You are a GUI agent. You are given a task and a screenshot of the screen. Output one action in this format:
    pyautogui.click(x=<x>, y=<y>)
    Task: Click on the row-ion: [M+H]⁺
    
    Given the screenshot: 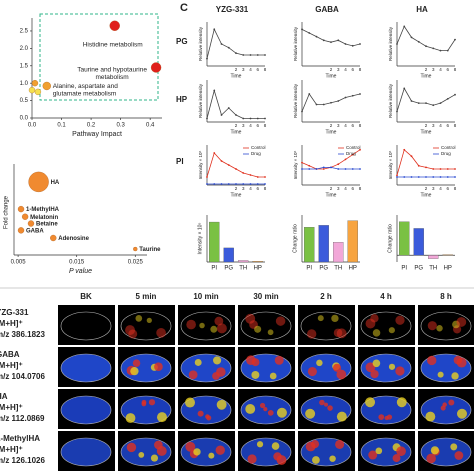 What is the action you would take?
    pyautogui.click(x=11, y=323)
    